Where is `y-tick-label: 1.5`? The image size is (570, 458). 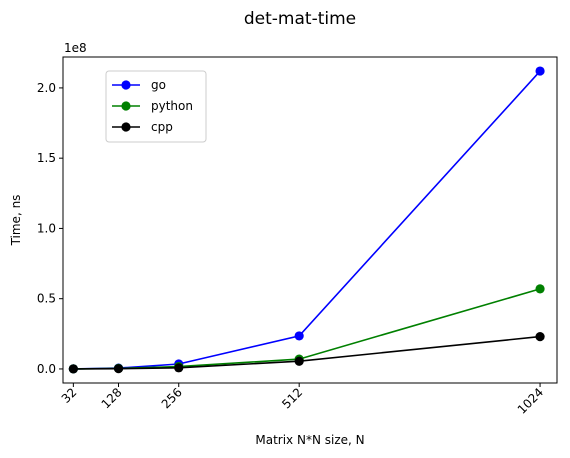 y-tick-label: 1.5 is located at coordinates (46, 158).